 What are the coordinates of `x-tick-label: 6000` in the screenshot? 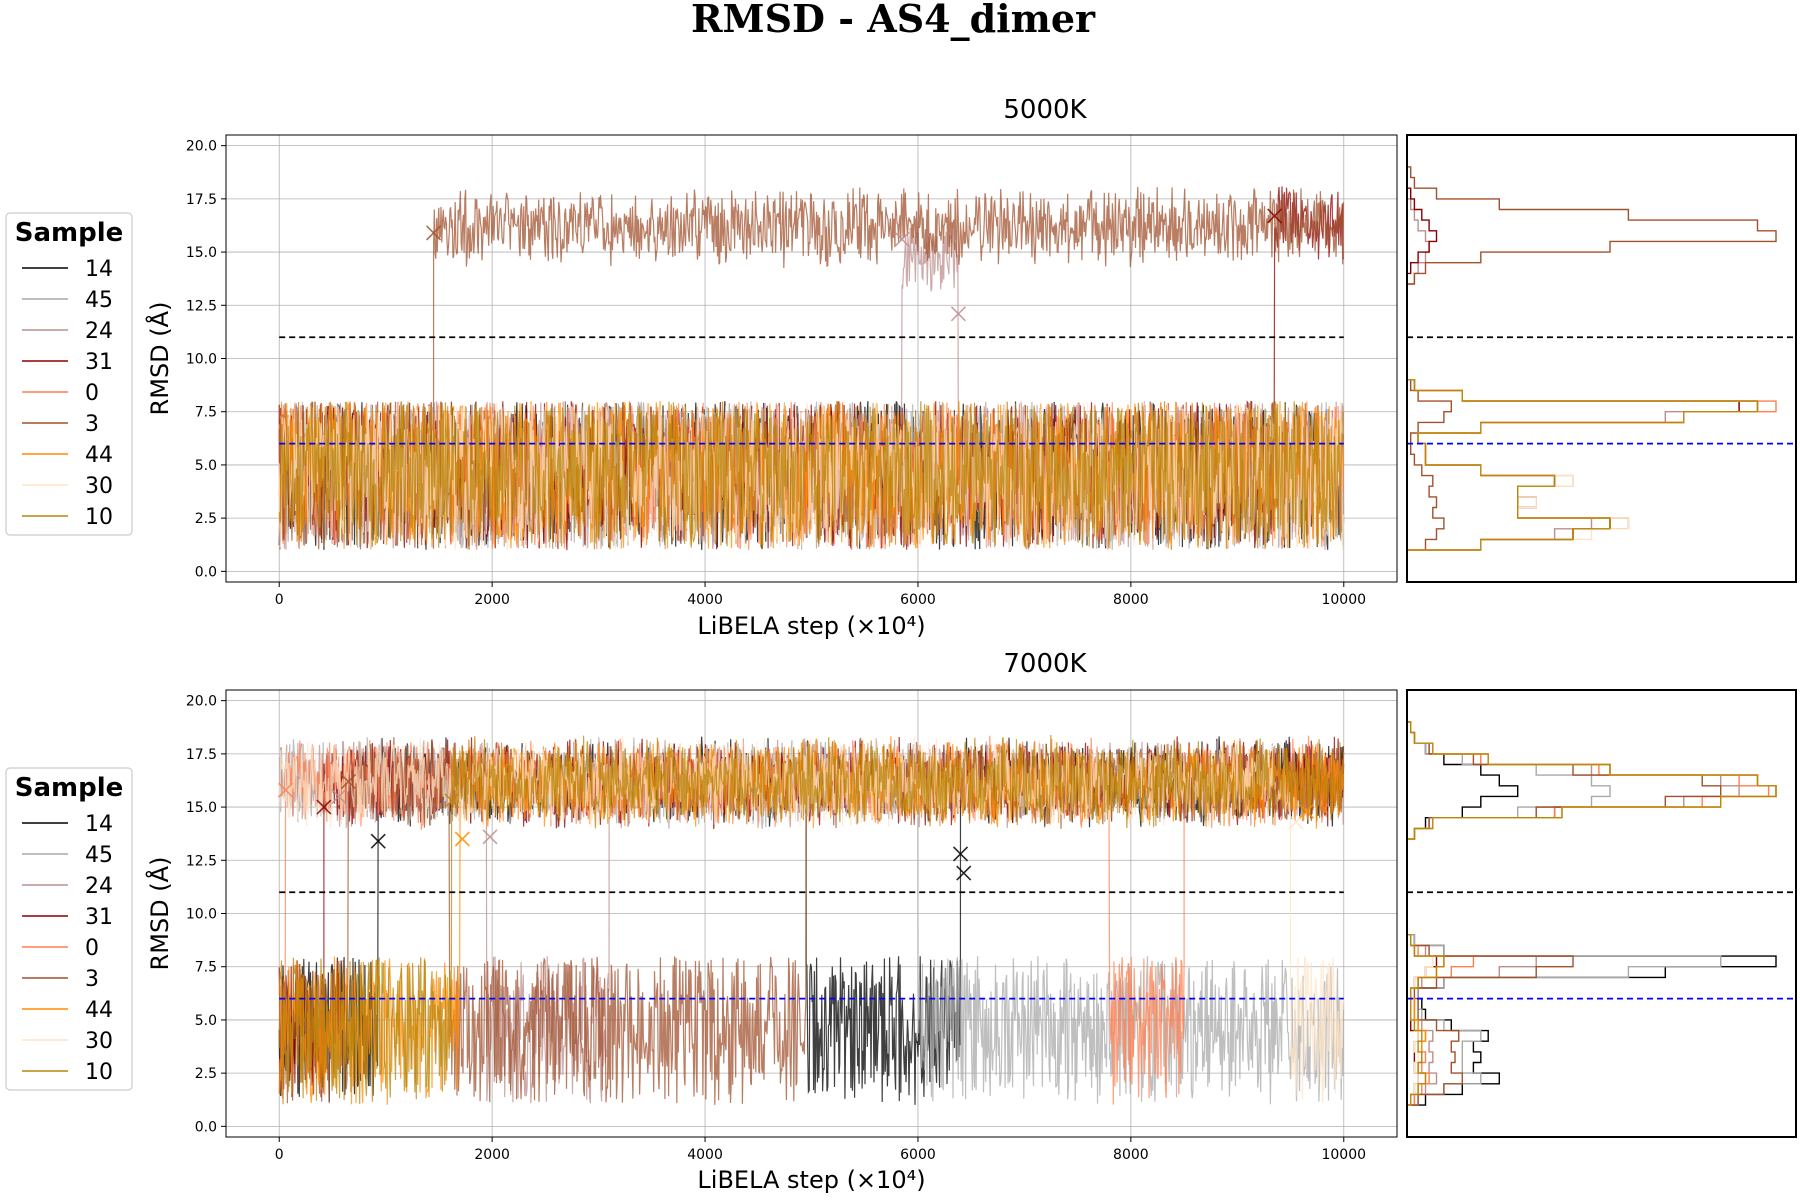 It's located at (918, 1155).